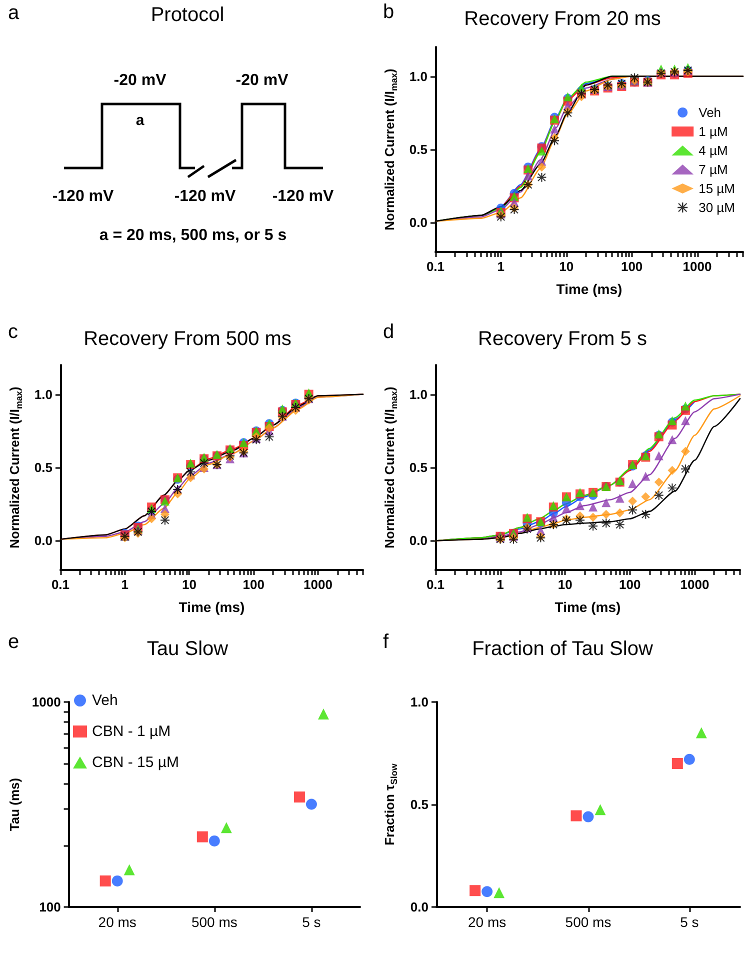 This screenshot has width=750, height=956. Describe the element at coordinates (135, 762) in the screenshot. I see `legend-label: CBN - 15 µM` at that location.